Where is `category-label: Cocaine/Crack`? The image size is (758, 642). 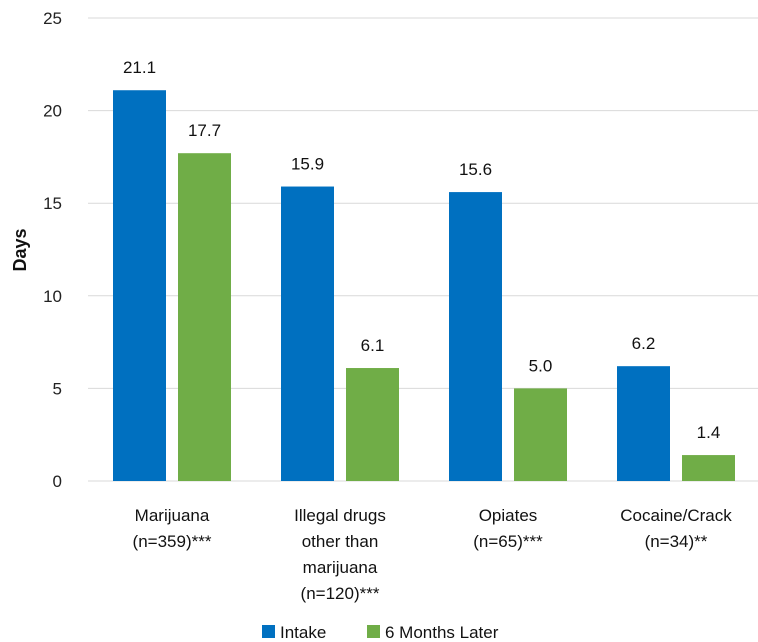 category-label: Cocaine/Crack is located at coordinates (676, 515).